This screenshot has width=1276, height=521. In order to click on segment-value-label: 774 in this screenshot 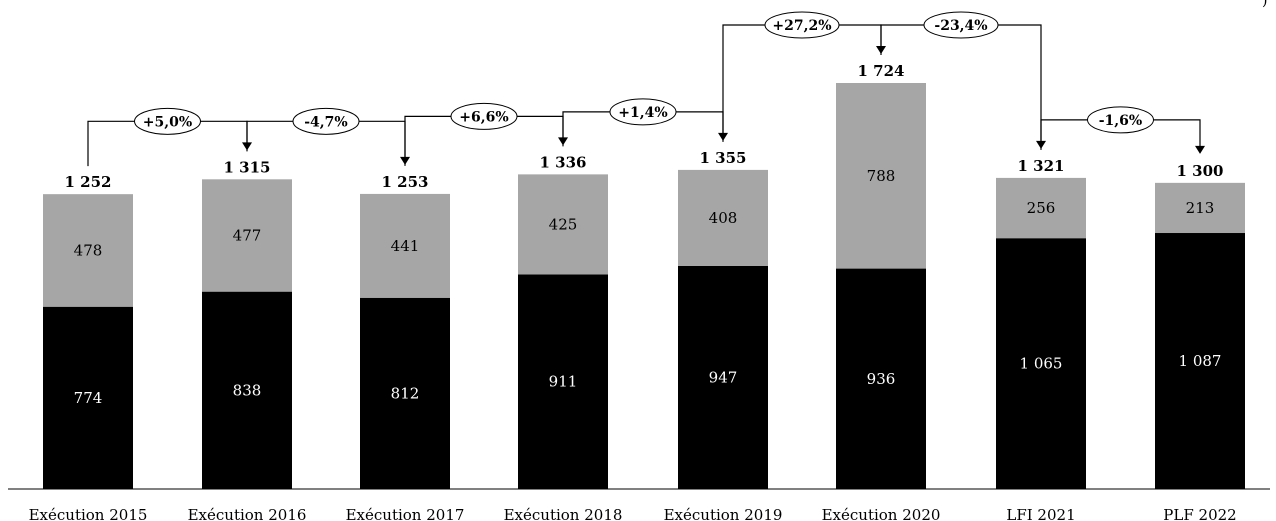, I will do `click(88, 398)`.